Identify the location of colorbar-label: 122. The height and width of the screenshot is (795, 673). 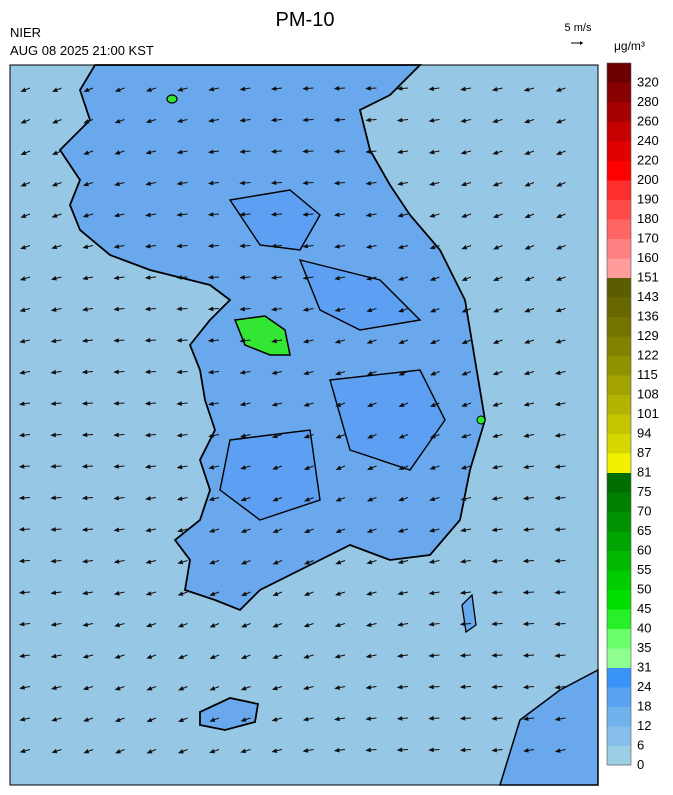
(648, 355).